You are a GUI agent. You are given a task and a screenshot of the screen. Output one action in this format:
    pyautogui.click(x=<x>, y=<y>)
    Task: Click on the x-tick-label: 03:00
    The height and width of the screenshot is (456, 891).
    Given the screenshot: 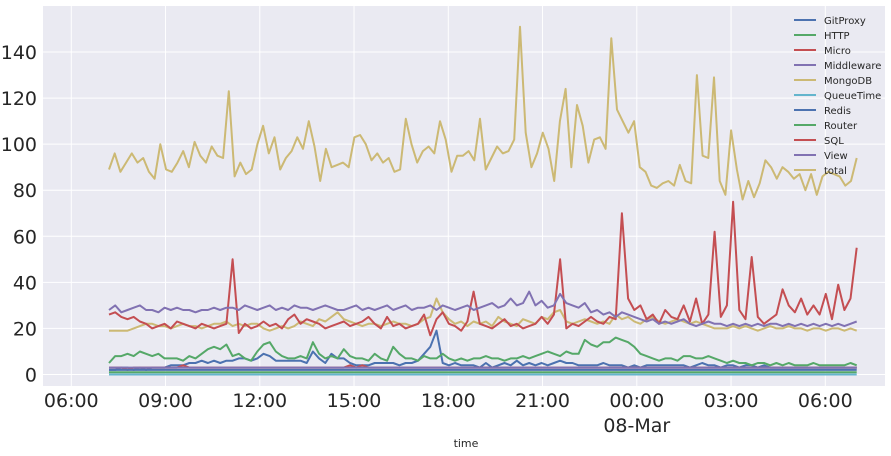 What is the action you would take?
    pyautogui.click(x=731, y=401)
    